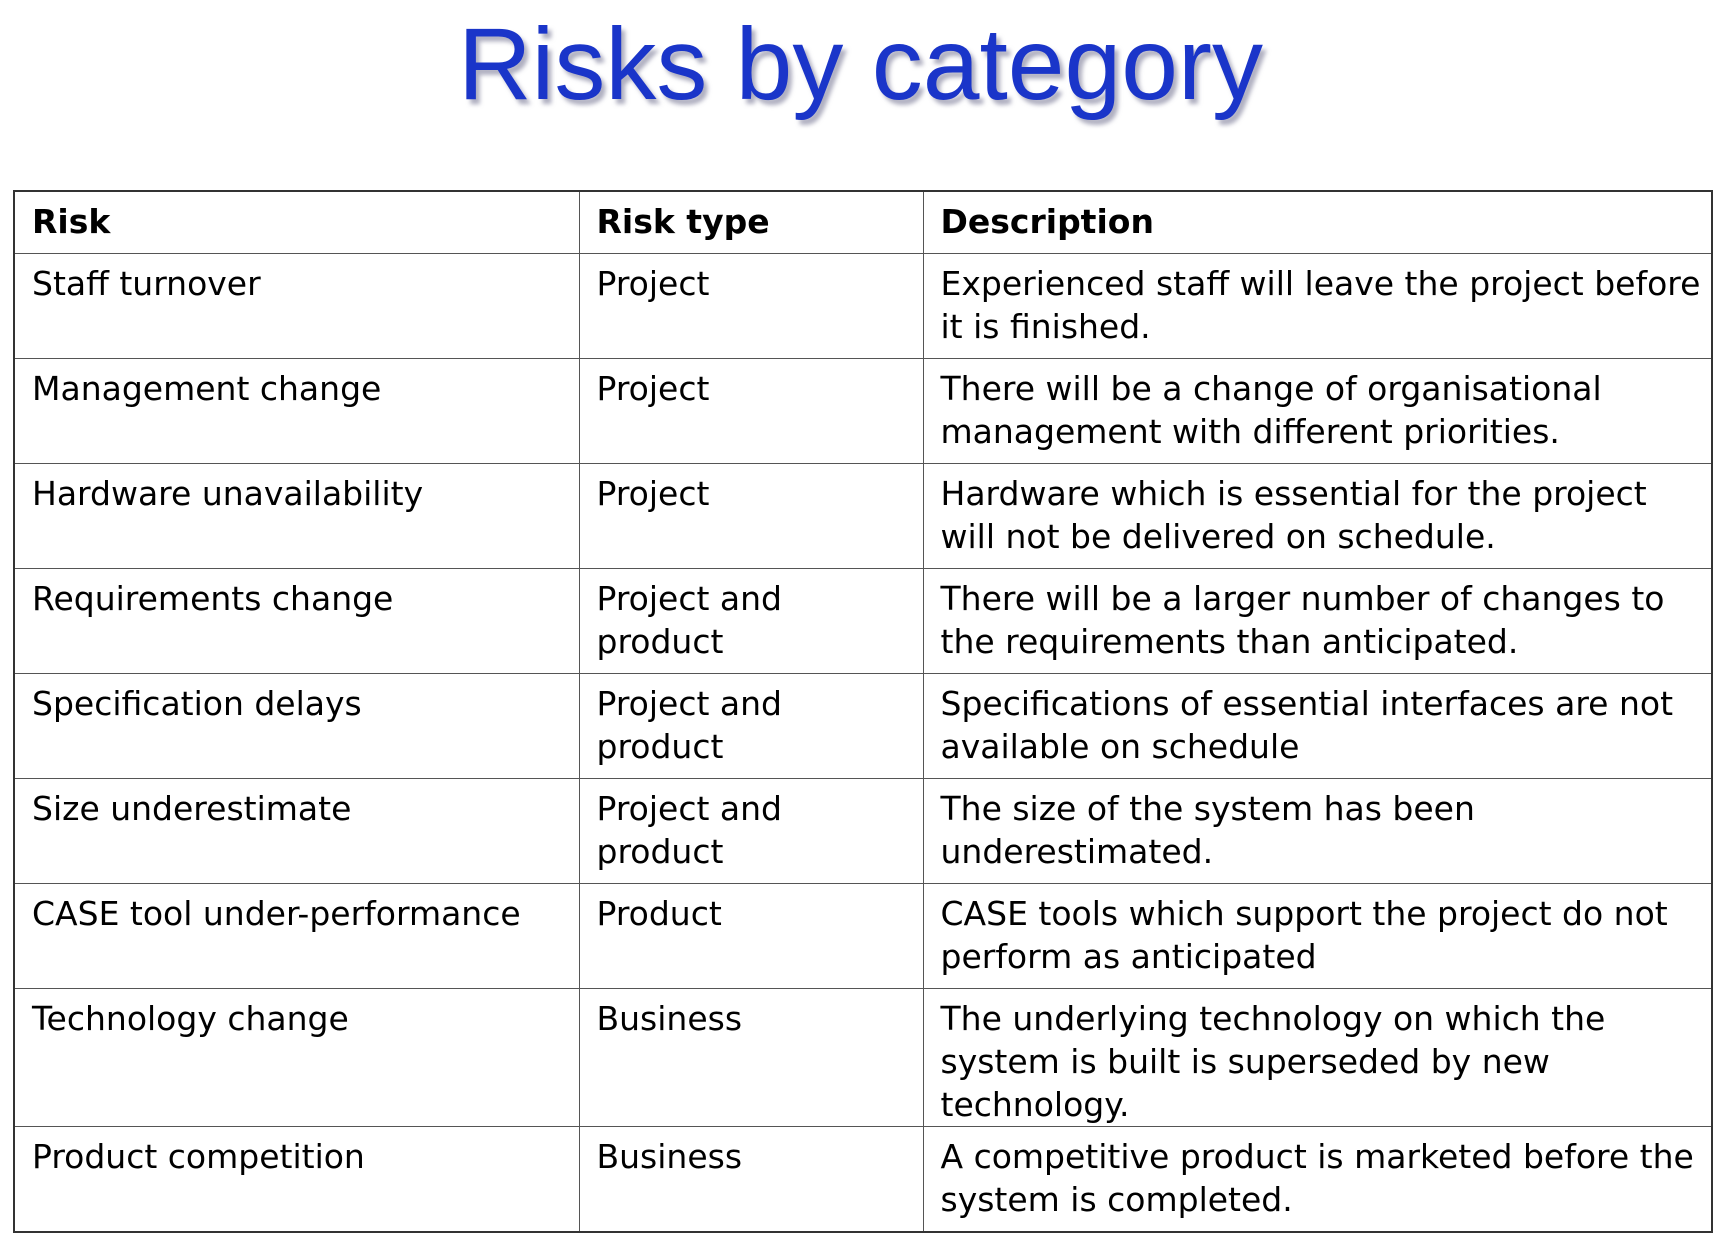  Describe the element at coordinates (296, 936) in the screenshot. I see `risk-cell: CASE tool under-performance` at that location.